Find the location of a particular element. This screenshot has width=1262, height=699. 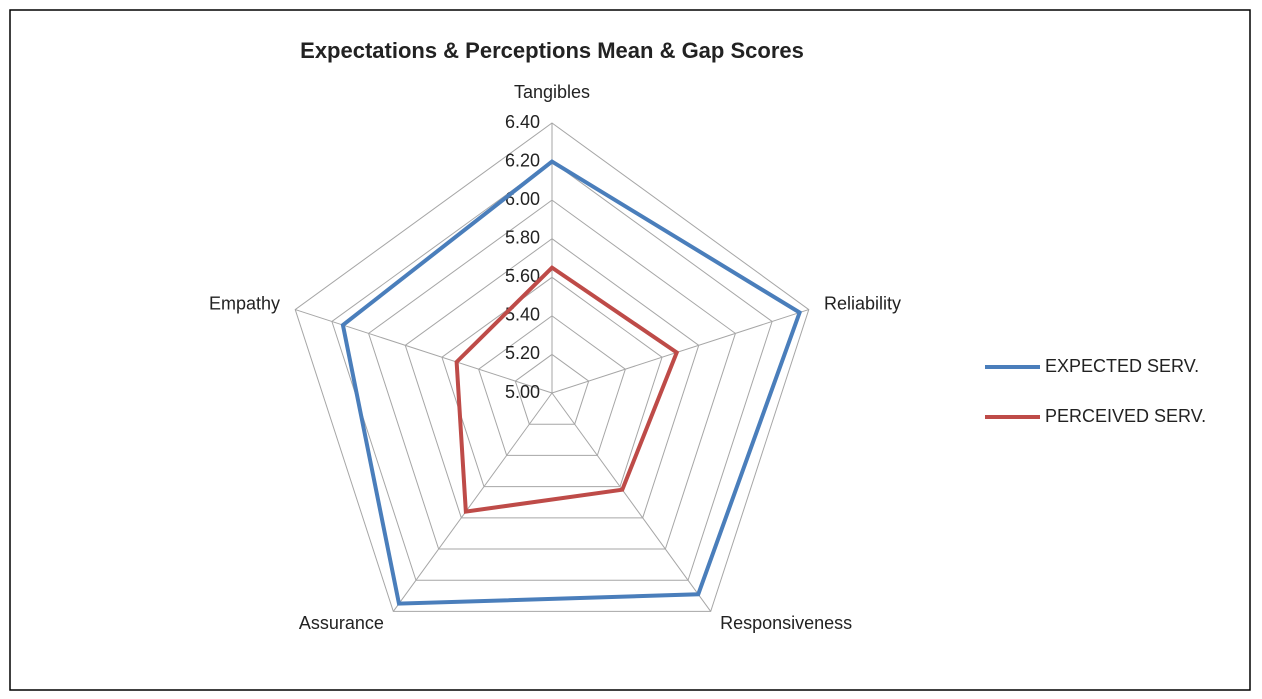

radial-tick-label: 5.80 is located at coordinates (522, 237).